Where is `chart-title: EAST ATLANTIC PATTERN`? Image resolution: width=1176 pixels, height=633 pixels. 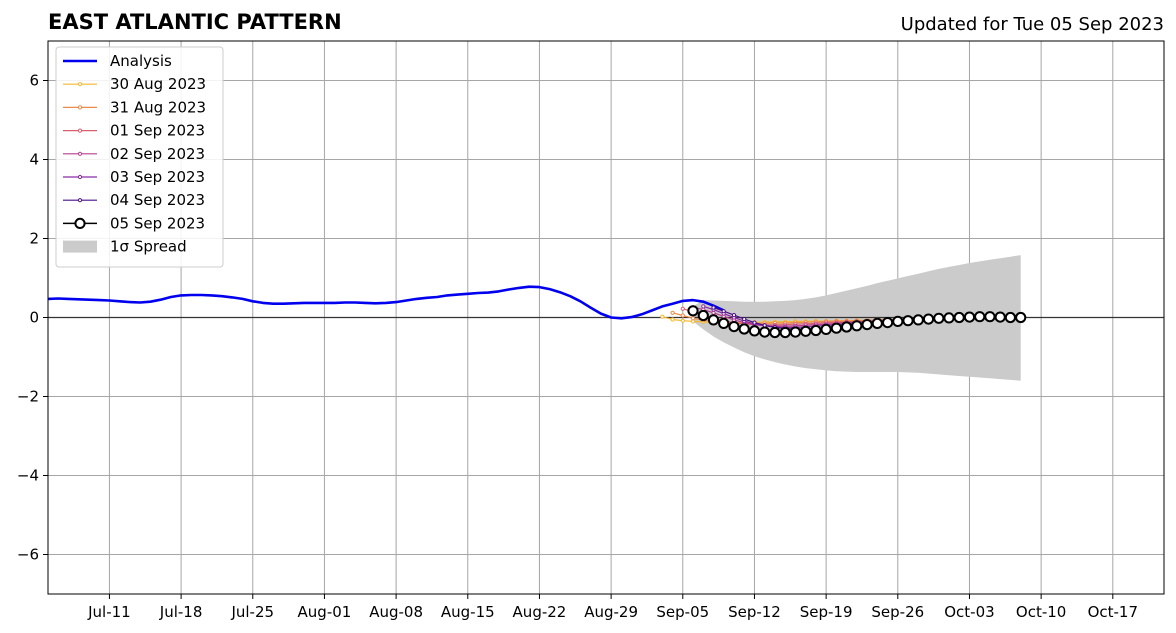
chart-title: EAST ATLANTIC PATTERN is located at coordinates (195, 22).